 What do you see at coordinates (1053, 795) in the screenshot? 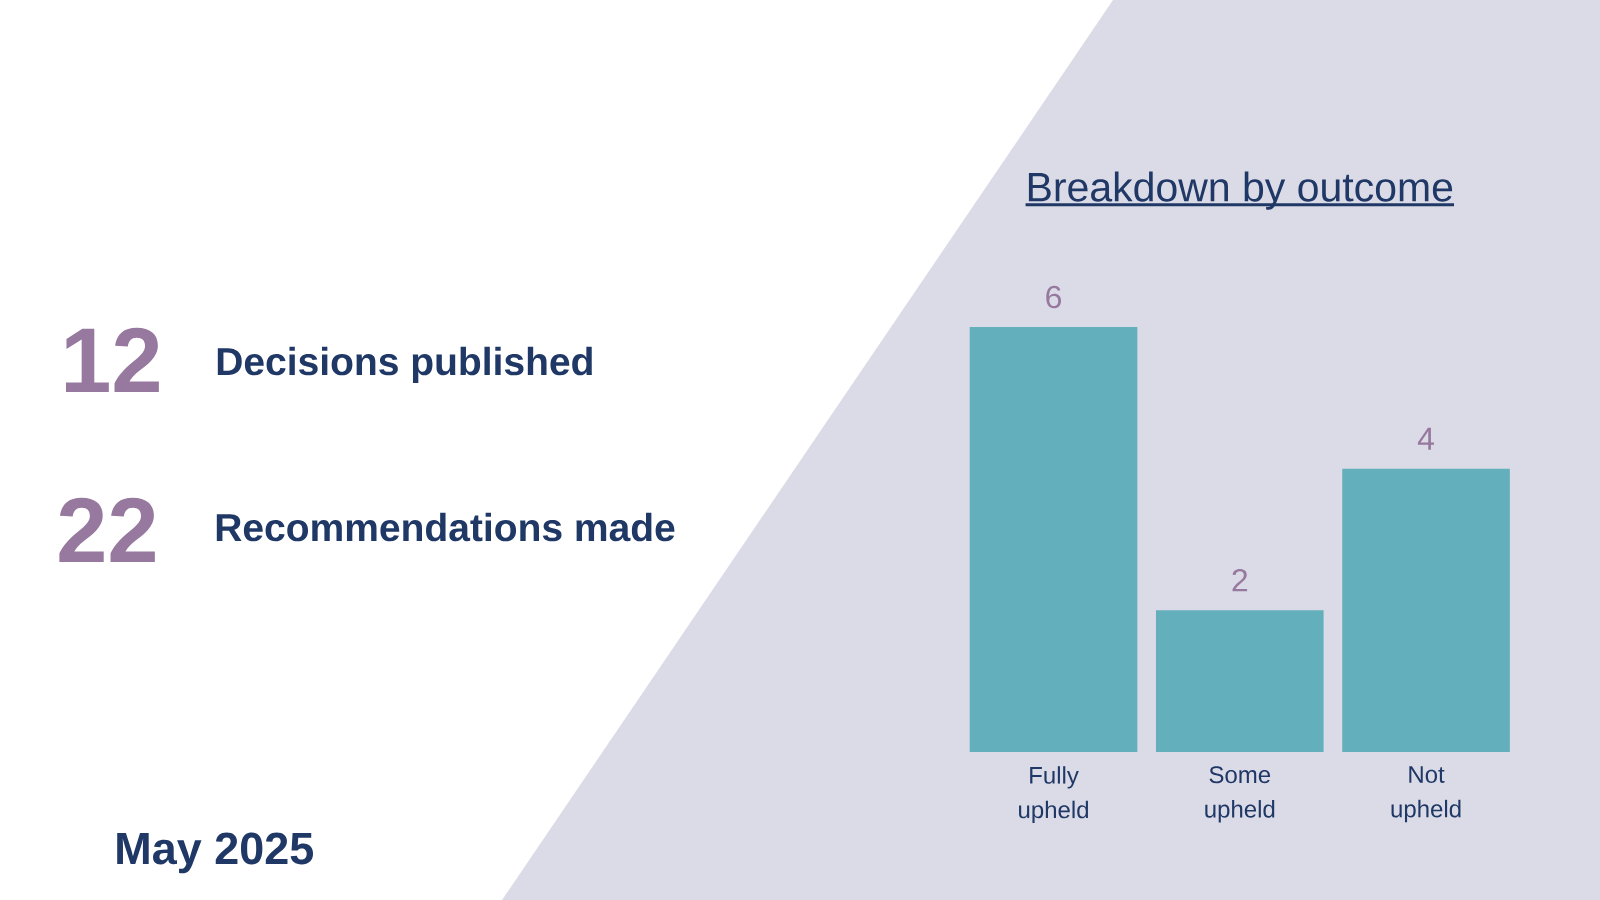
I see `x-tick-label: Fully upheld` at bounding box center [1053, 795].